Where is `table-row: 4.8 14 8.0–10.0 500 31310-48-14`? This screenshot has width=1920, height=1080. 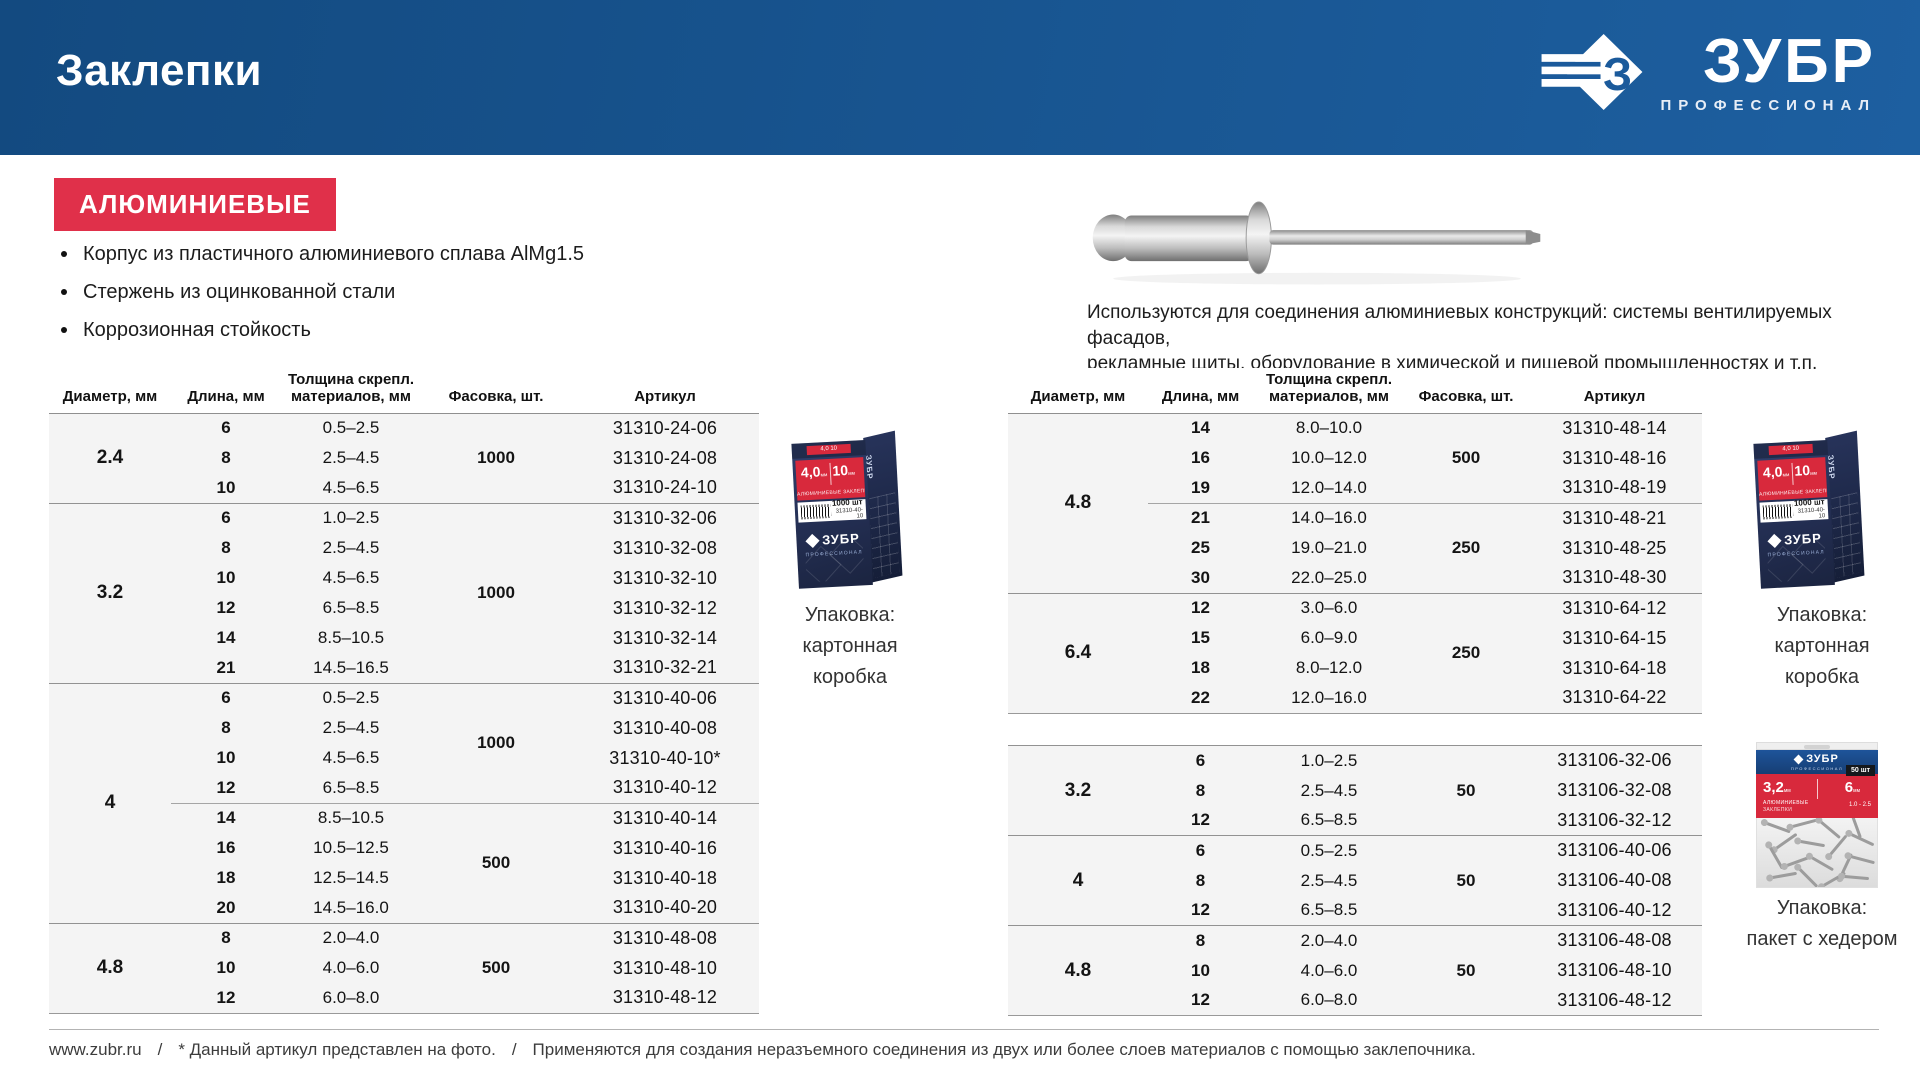 table-row: 4.8 14 8.0–10.0 500 31310-48-14 is located at coordinates (1355, 502).